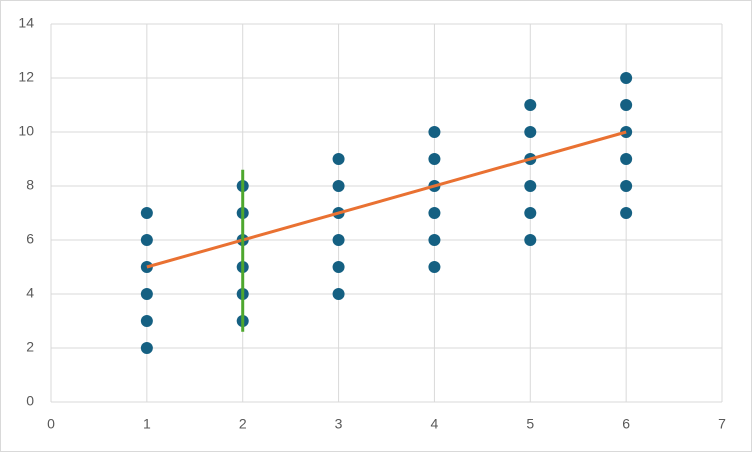  Describe the element at coordinates (243, 424) in the screenshot. I see `x-tick-label: 2` at that location.